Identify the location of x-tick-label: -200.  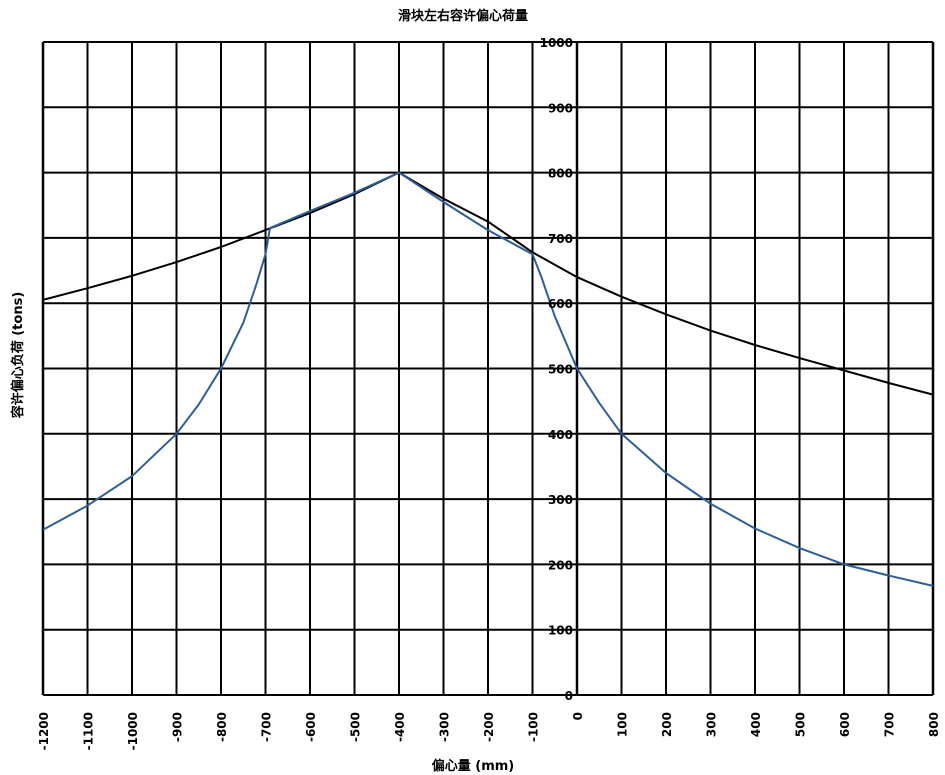
(489, 727).